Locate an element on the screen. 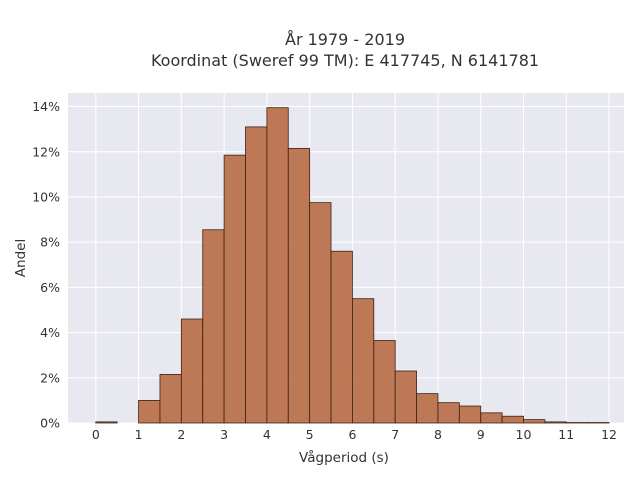  x-tick-label: 5 is located at coordinates (310, 434).